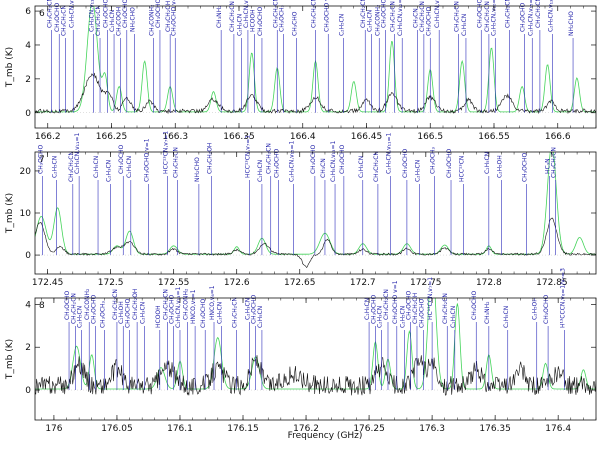 The height and width of the screenshot is (453, 600). Describe the element at coordinates (219, 16) in the screenshot. I see `line-label: CH₃NH₂` at that location.